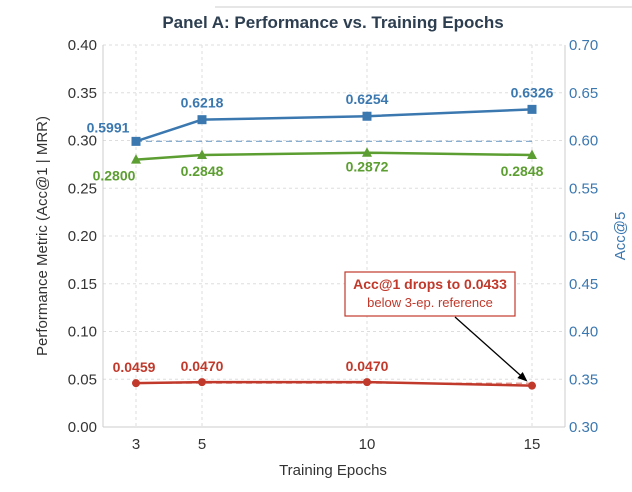  I want to click on y-right-tick-label: 0.45, so click(583, 284).